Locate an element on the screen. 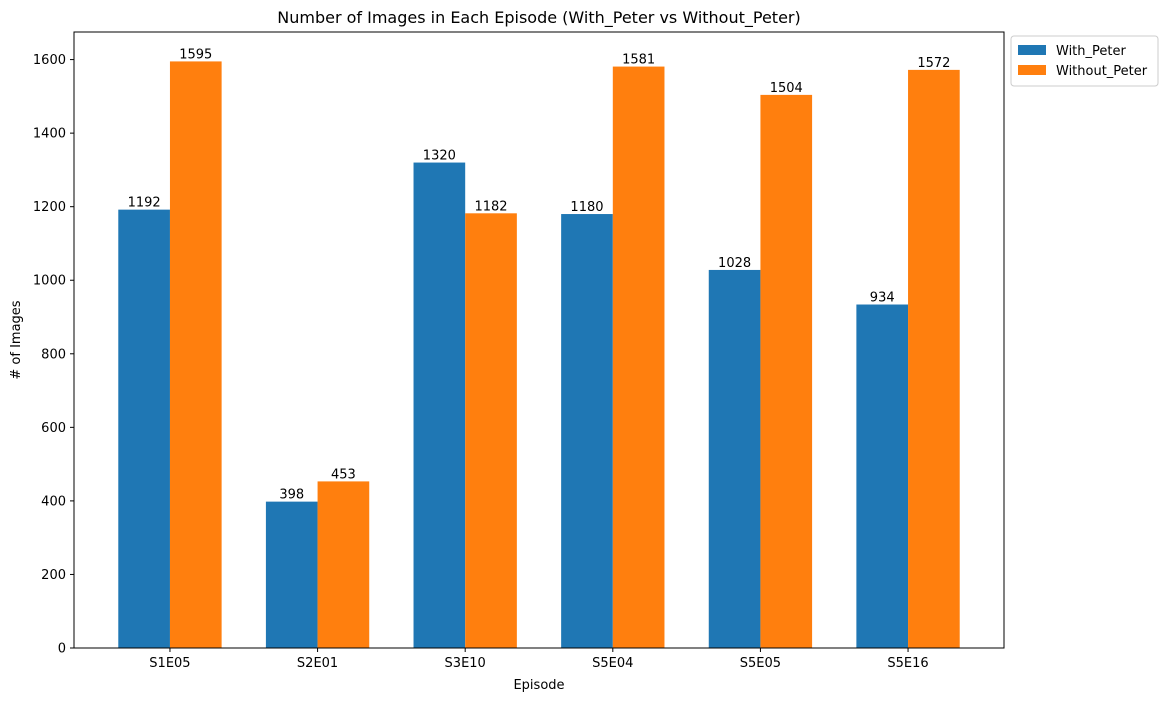 This screenshot has height=705, width=1168. legend-swatch-with-peter is located at coordinates (1032, 50).